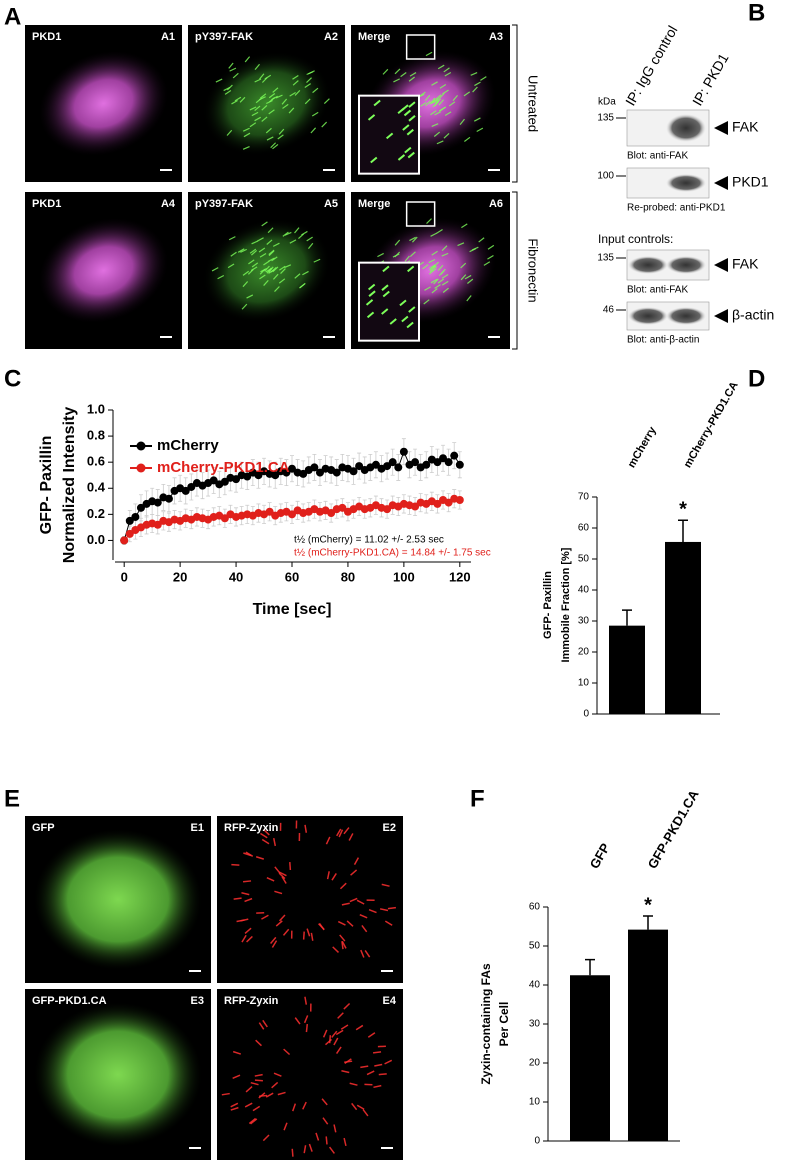  Describe the element at coordinates (460, 576) in the screenshot. I see `x-tick-label: 120` at that location.